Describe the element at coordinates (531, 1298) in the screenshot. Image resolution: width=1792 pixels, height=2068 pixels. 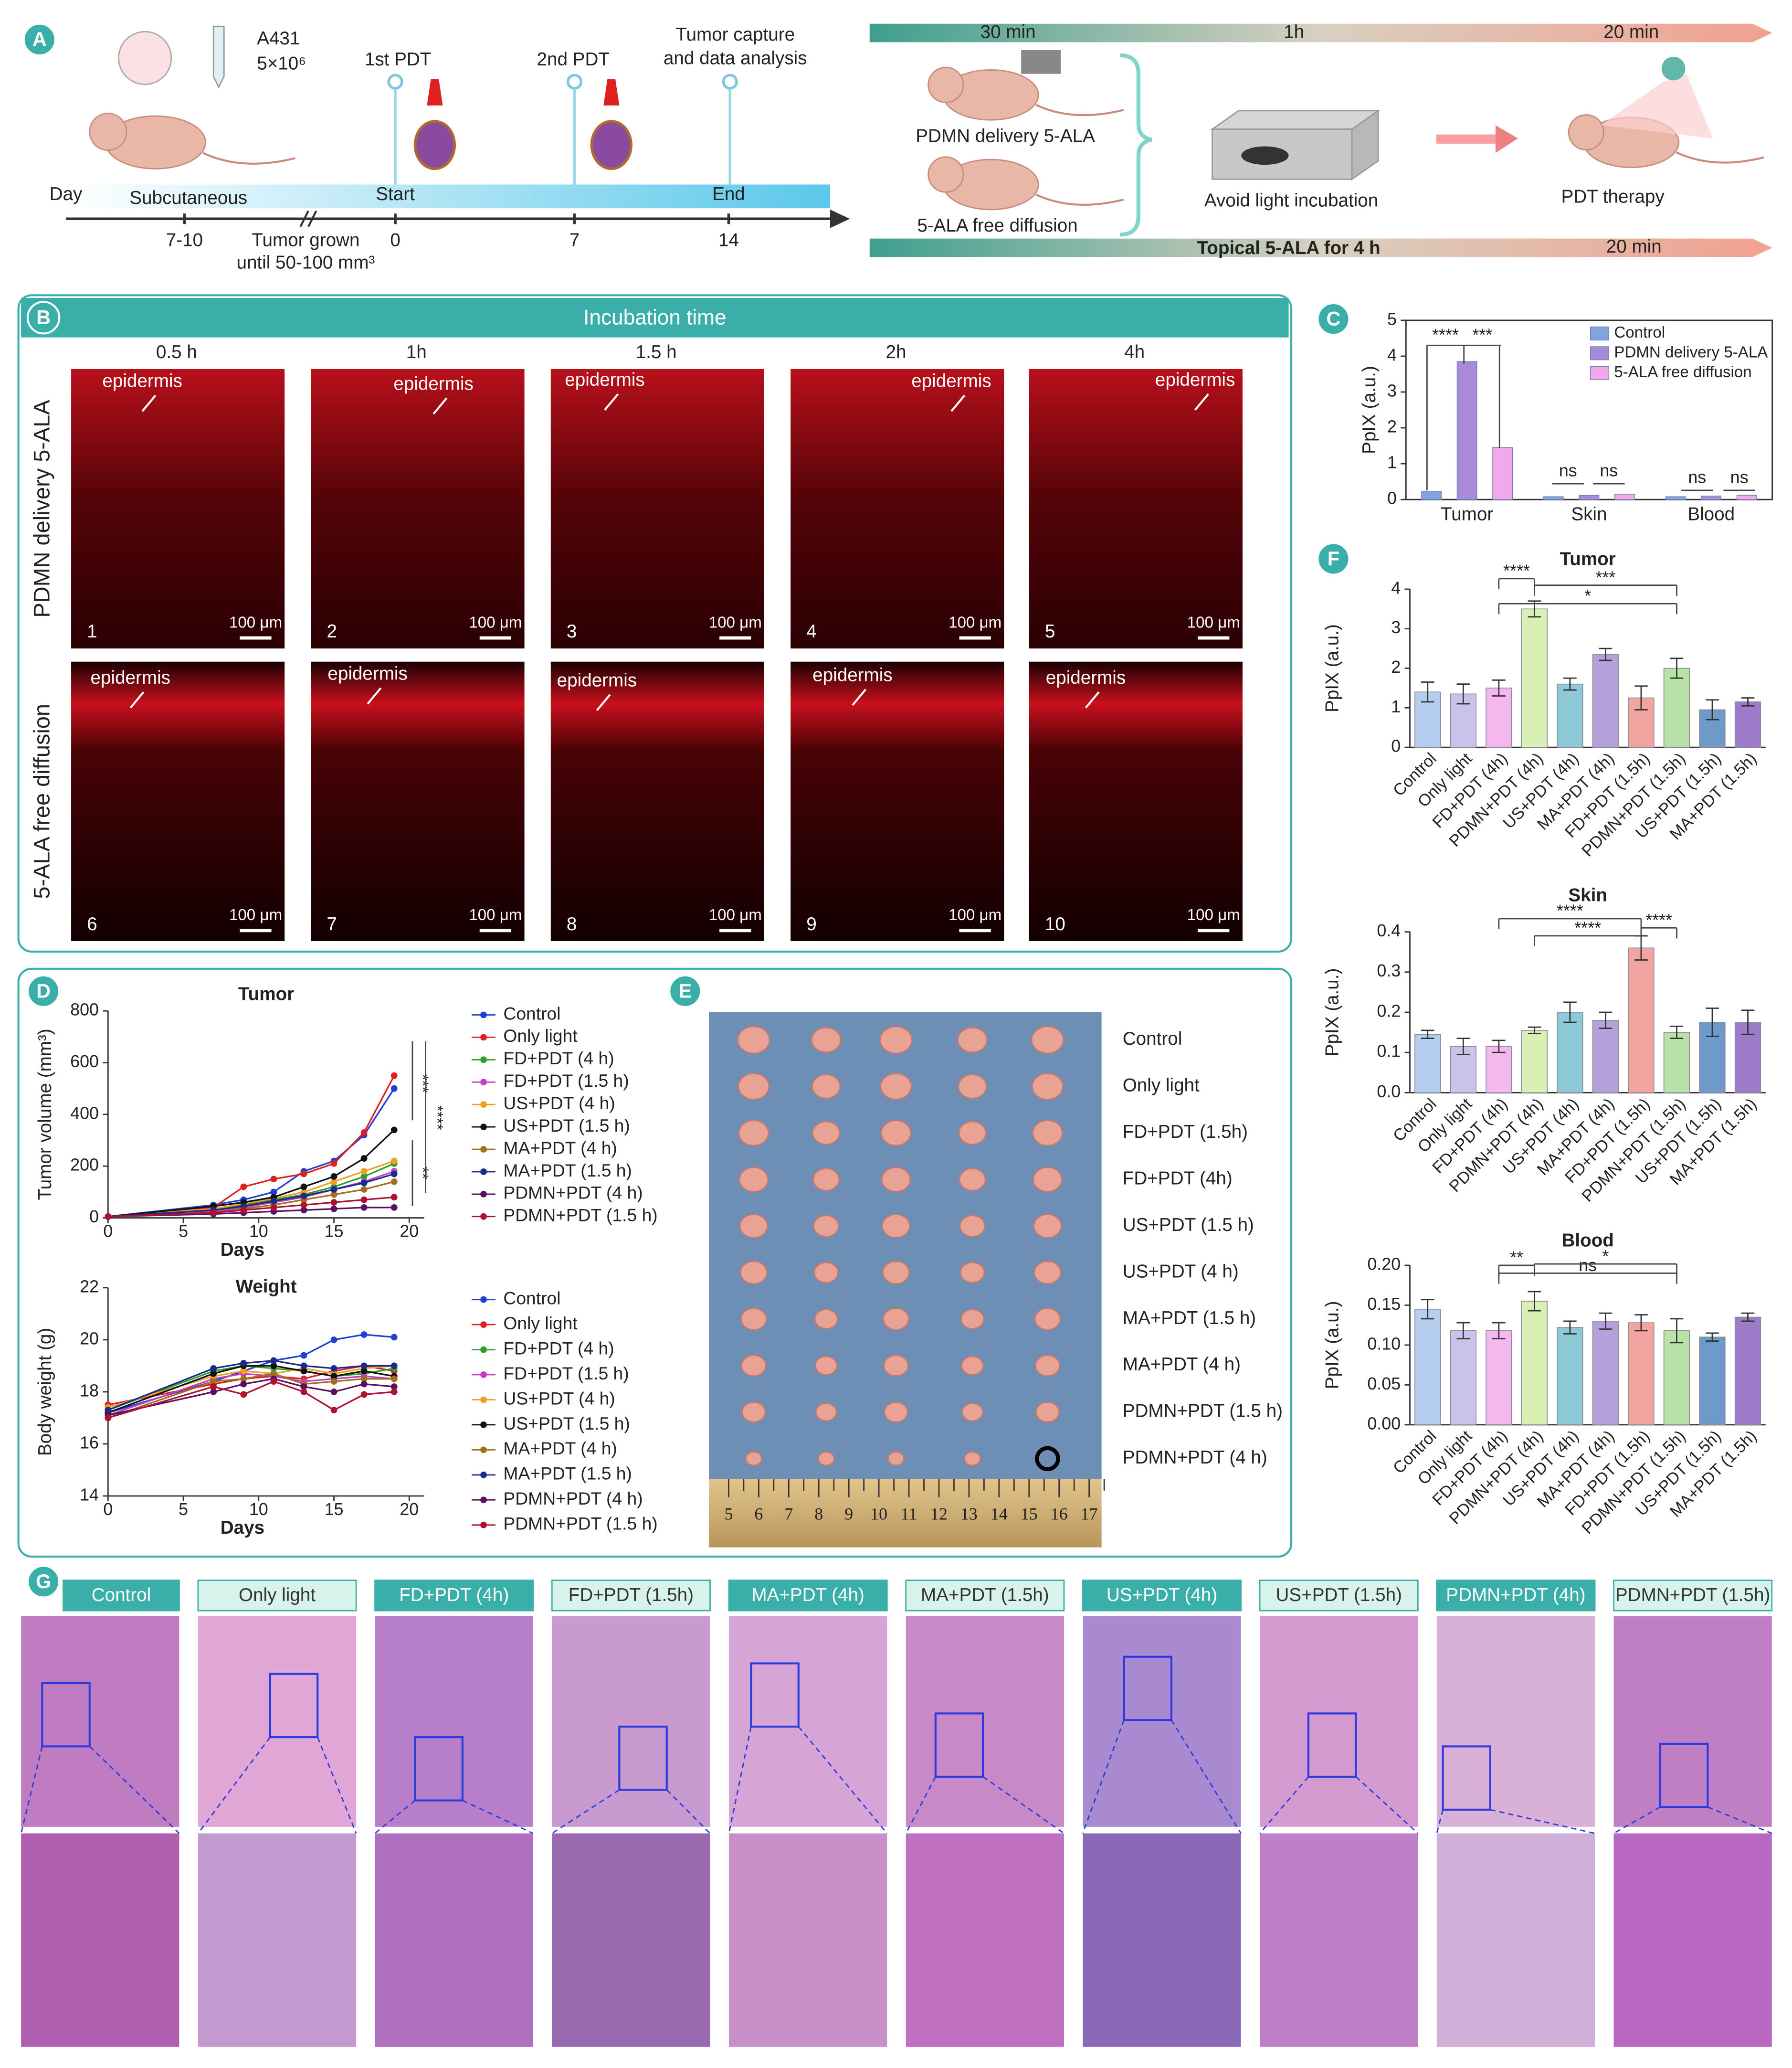
I see `legend-label: Control` at that location.